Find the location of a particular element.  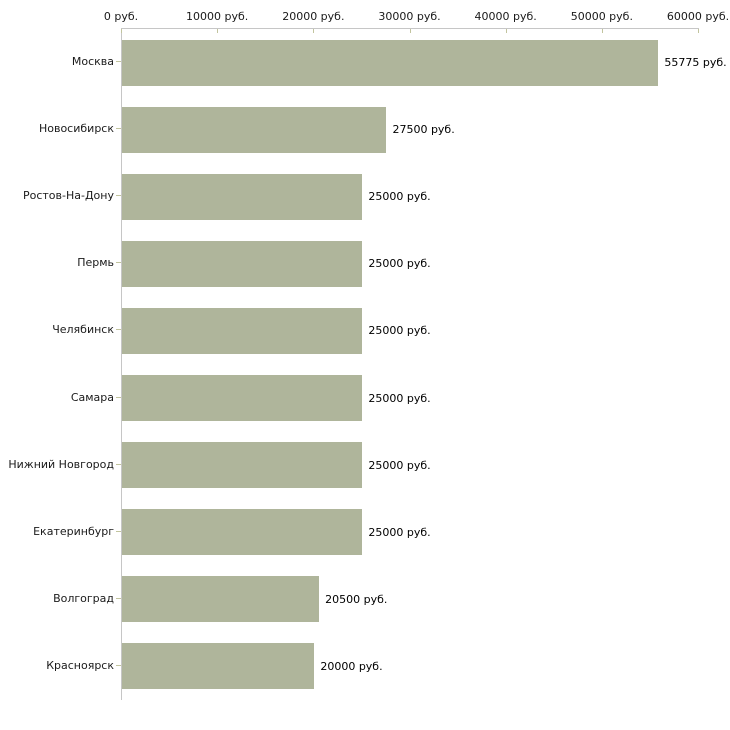

bar-row: 20000 руб. is located at coordinates (410, 666).